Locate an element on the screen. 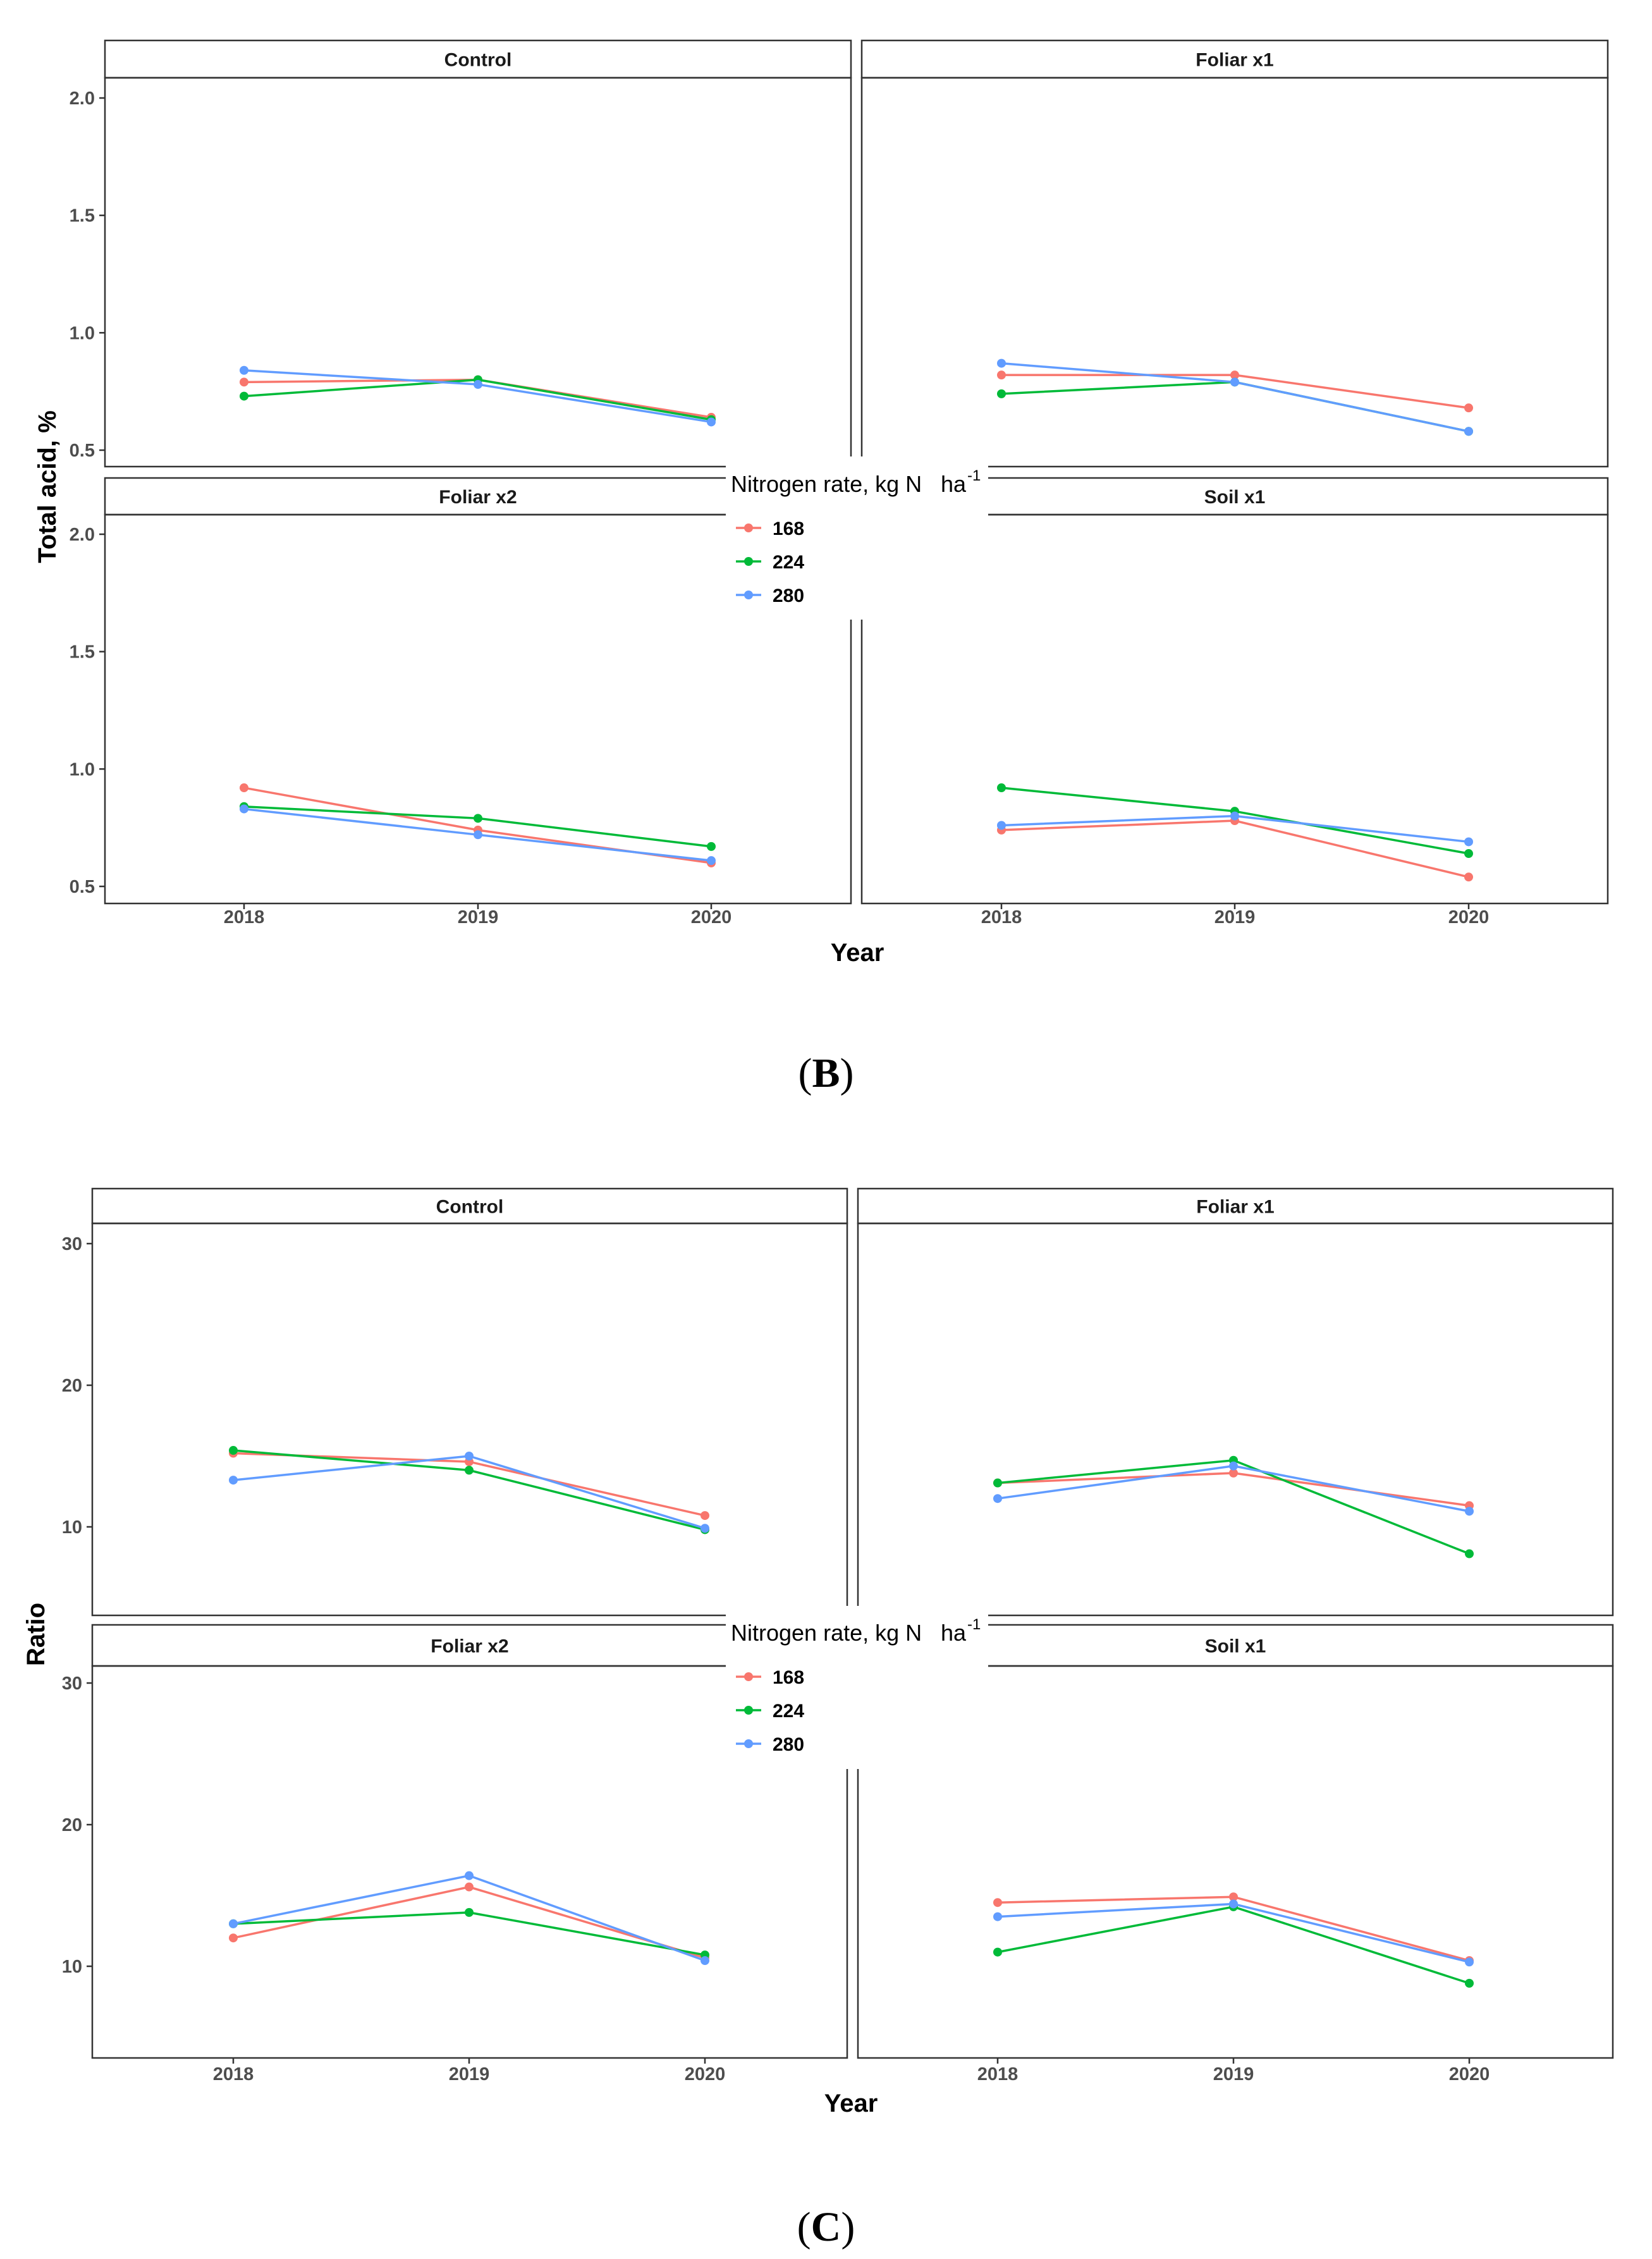  legend-background is located at coordinates (857, 1687).